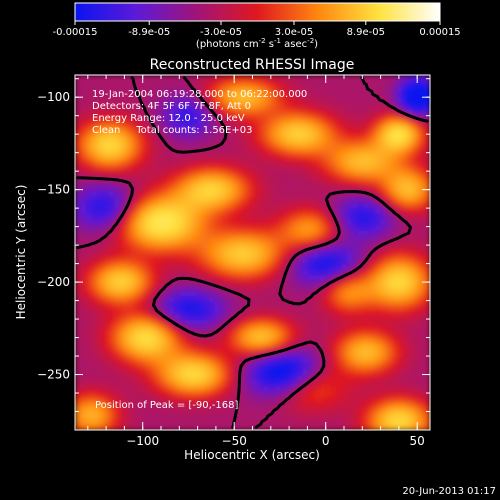  I want to click on annotation-detectors: Detectors: 4F 5F 6F 7F 8F, Att 0, so click(171, 106).